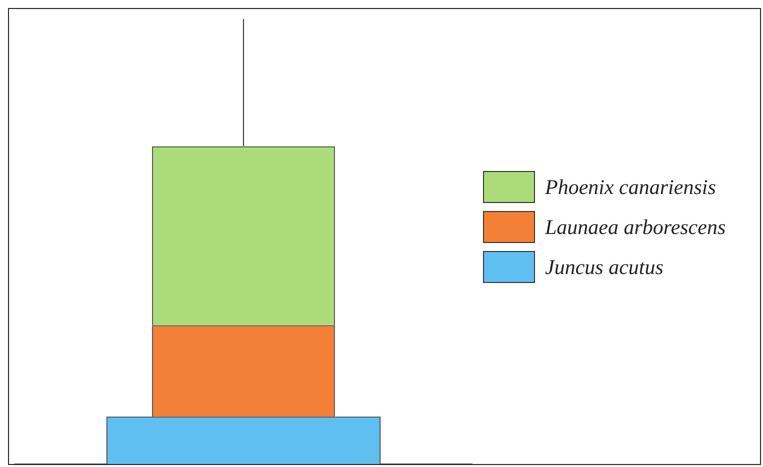  I want to click on legend-label: Launaea arborescens, so click(635, 227).